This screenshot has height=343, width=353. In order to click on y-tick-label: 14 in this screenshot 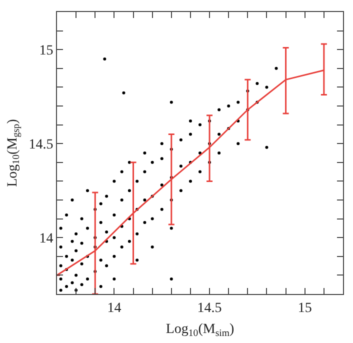, I will do `click(46, 239)`.